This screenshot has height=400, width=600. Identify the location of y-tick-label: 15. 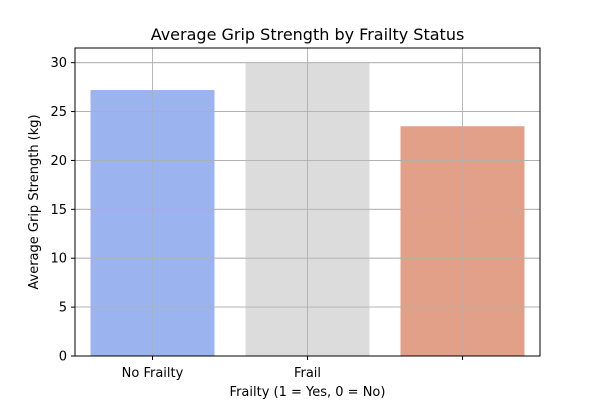
(58, 210).